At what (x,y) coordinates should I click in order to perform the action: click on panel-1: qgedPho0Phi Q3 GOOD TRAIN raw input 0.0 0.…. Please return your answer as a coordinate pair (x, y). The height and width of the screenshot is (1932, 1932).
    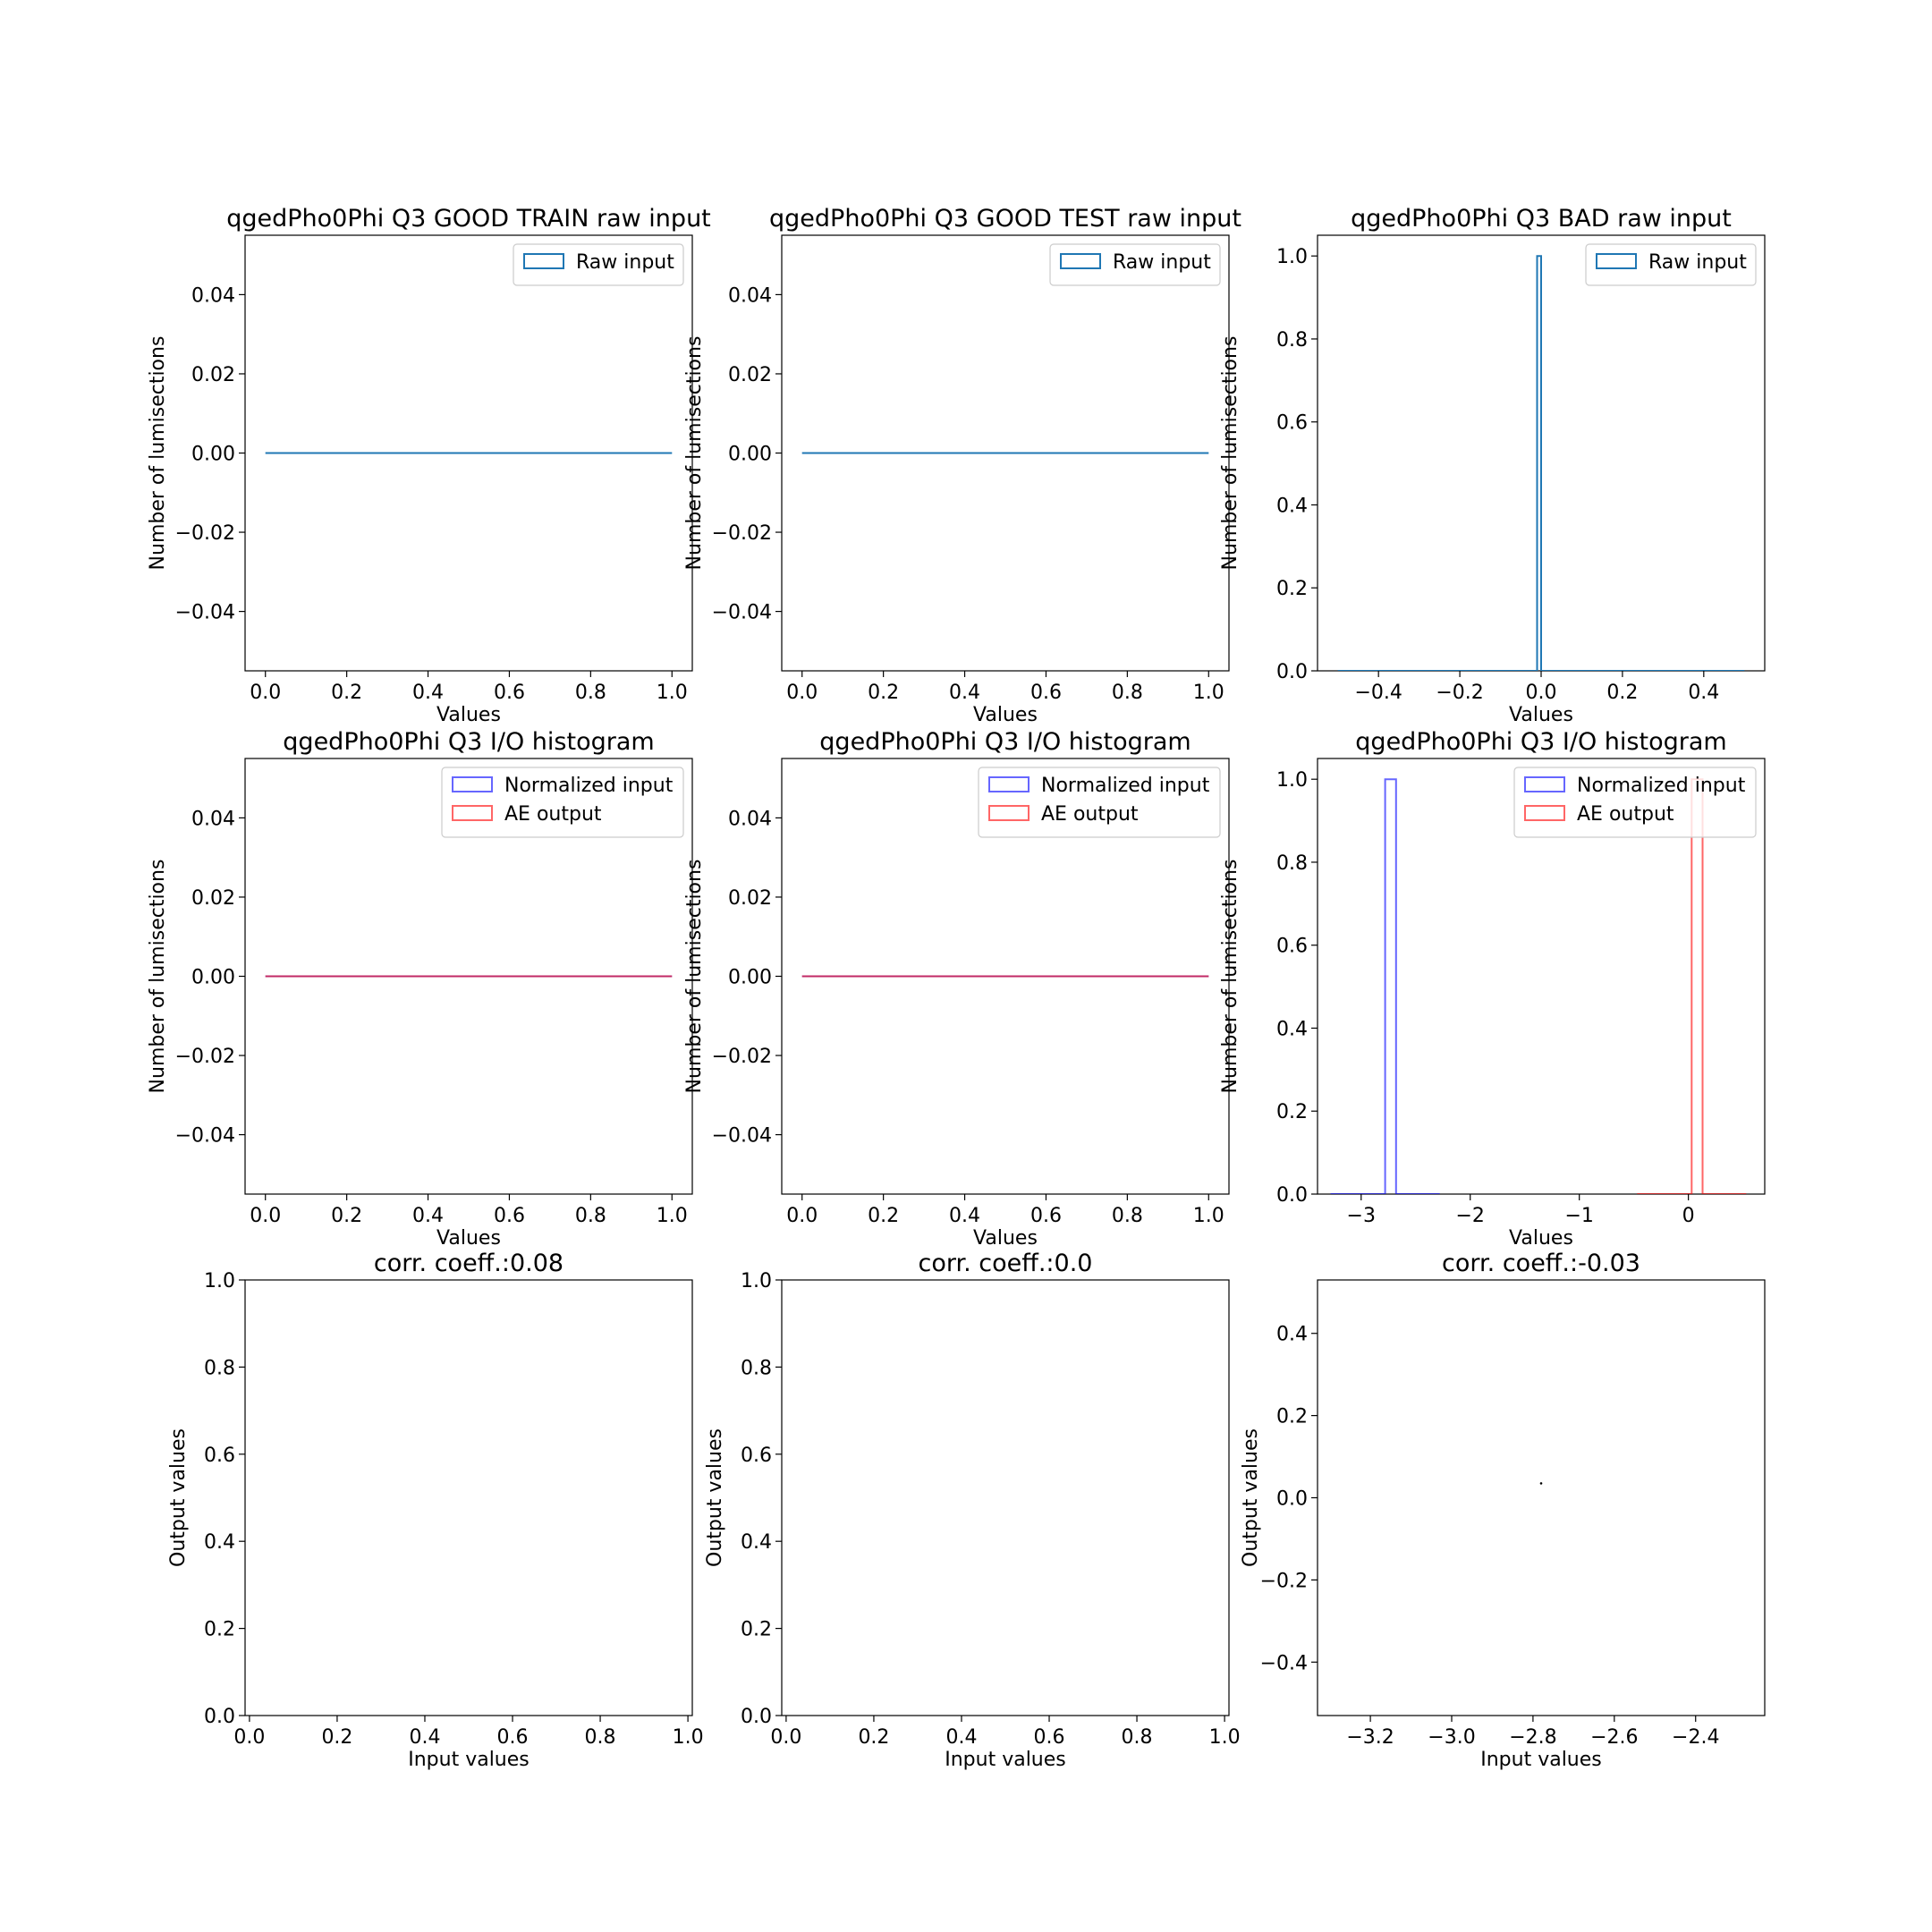
    Looking at the image, I should click on (429, 465).